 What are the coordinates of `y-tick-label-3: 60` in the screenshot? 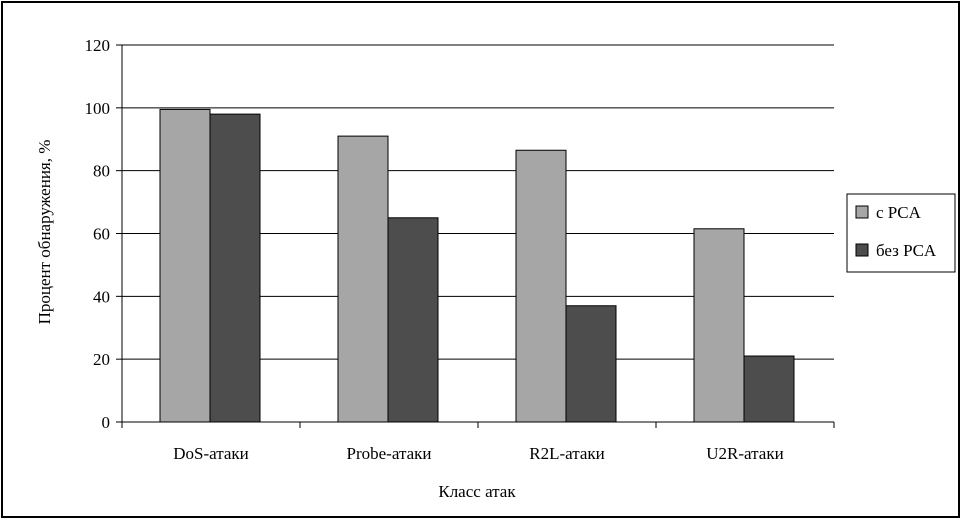 It's located at (101, 234).